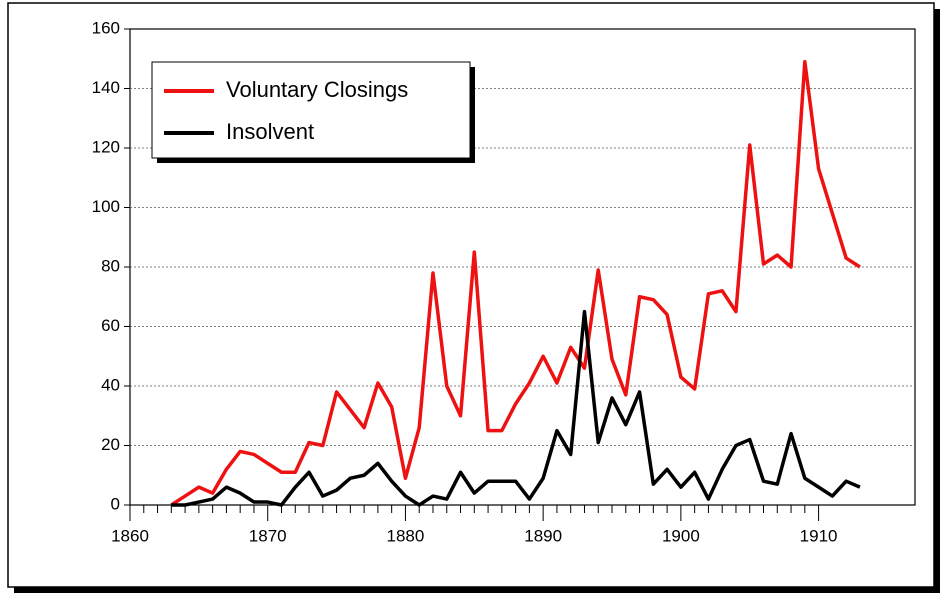 This screenshot has height=600, width=944. I want to click on legend, so click(311, 110).